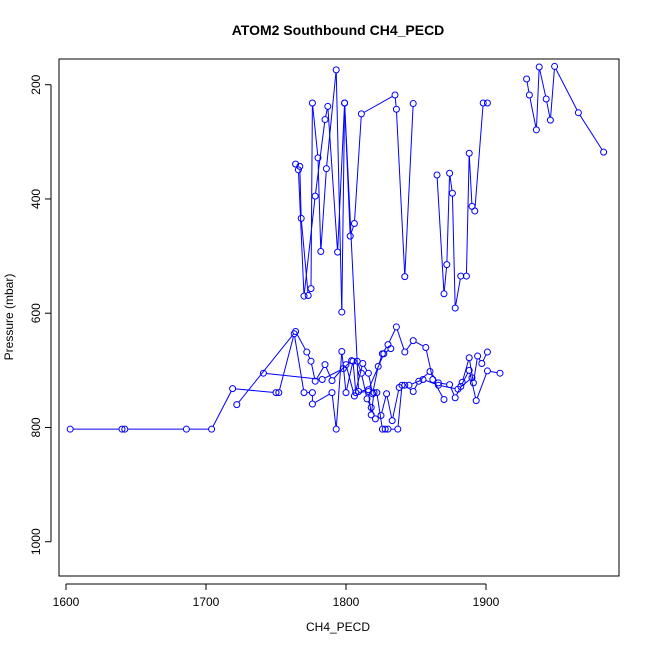 The image size is (650, 650). I want to click on y-tick-label: 400, so click(36, 199).